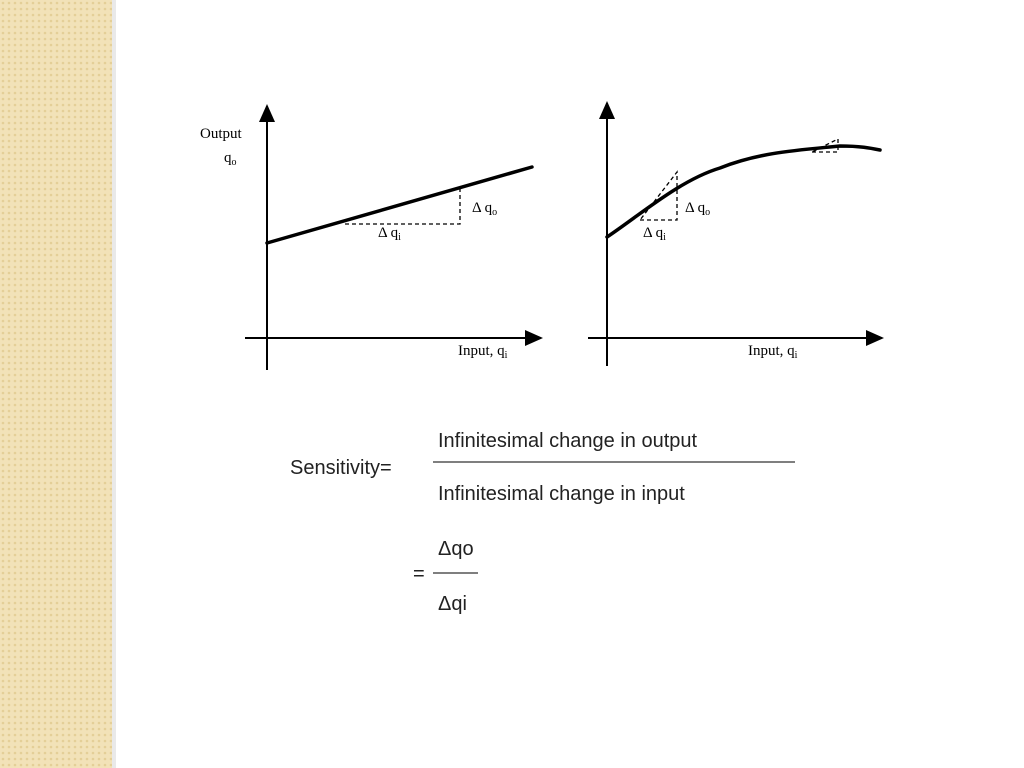  What do you see at coordinates (341, 468) in the screenshot?
I see `formula-lhs: Sensitivity=` at bounding box center [341, 468].